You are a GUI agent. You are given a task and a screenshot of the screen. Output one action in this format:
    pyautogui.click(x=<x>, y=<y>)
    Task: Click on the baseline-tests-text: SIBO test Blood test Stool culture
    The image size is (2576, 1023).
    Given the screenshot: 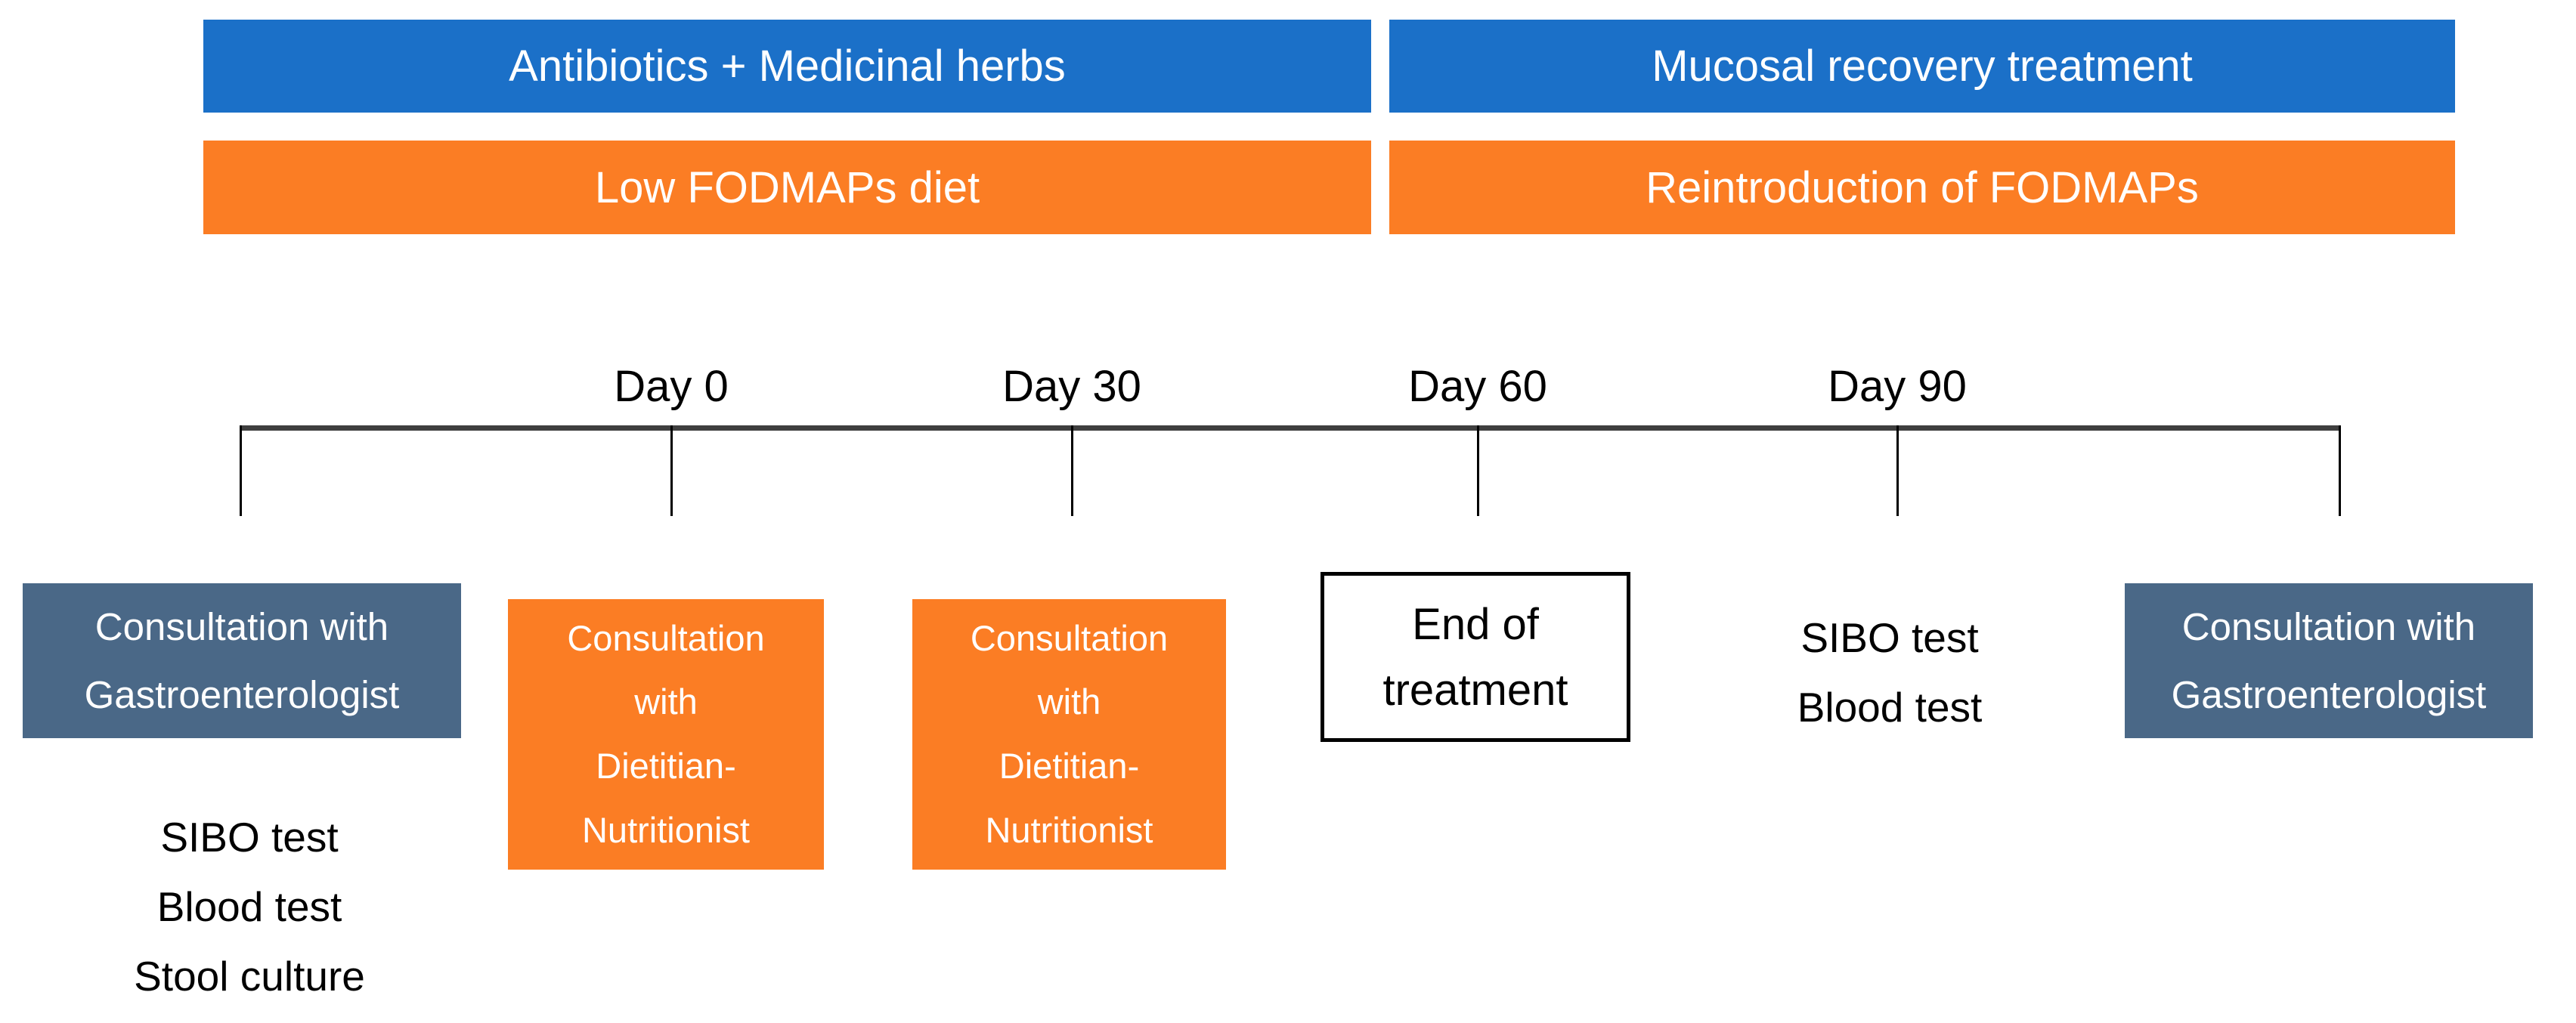 What is the action you would take?
    pyautogui.click(x=249, y=907)
    